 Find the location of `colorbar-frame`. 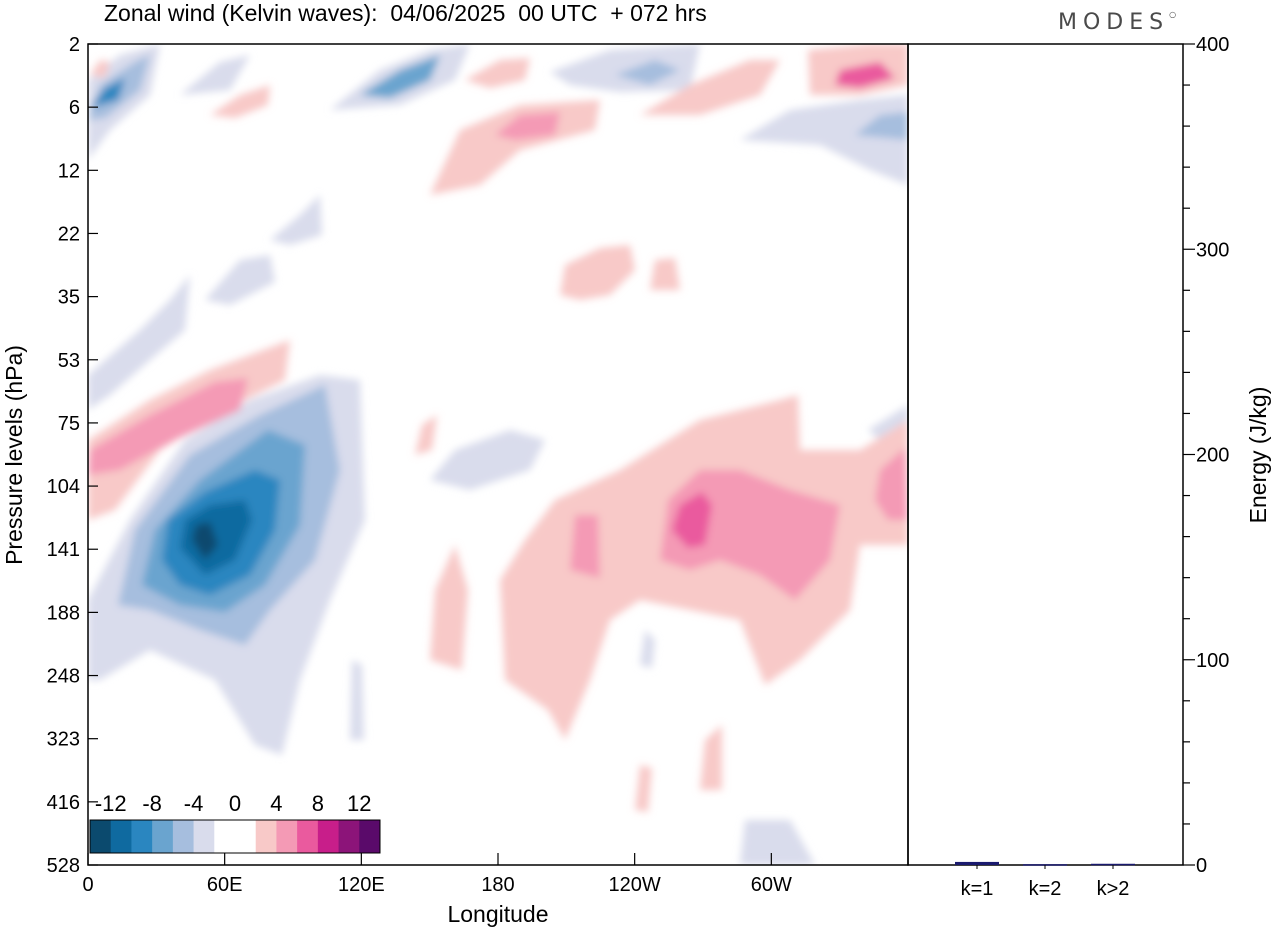

colorbar-frame is located at coordinates (235, 836).